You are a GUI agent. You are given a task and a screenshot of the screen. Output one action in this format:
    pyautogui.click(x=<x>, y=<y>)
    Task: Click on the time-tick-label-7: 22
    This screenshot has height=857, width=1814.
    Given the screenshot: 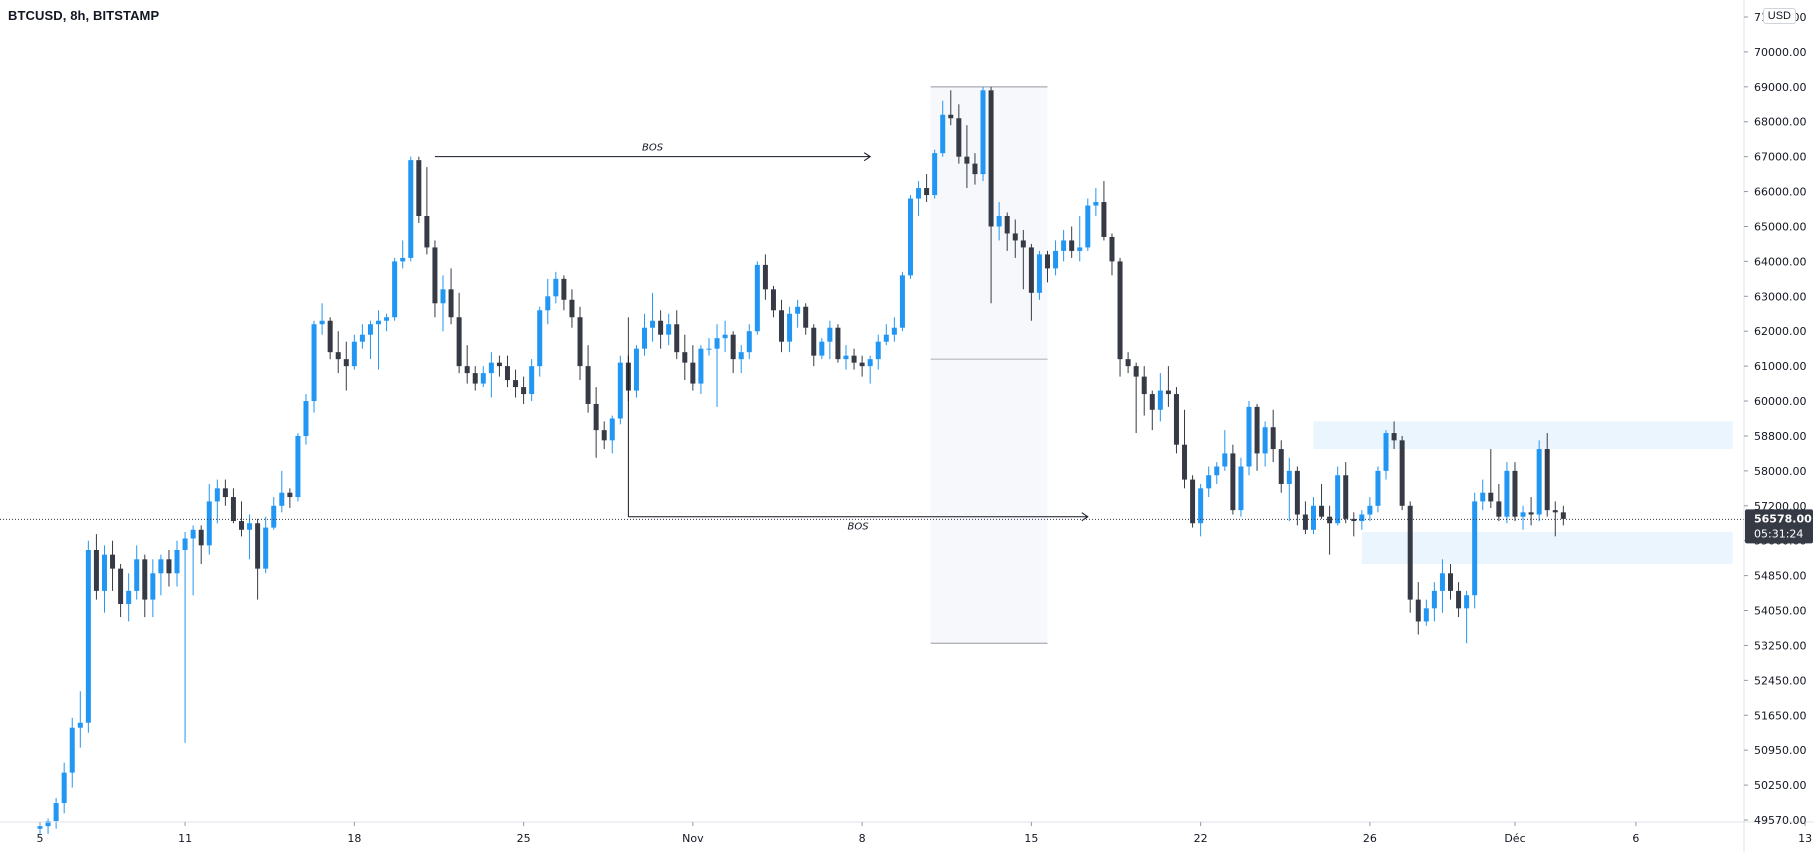 What is the action you would take?
    pyautogui.click(x=1201, y=838)
    